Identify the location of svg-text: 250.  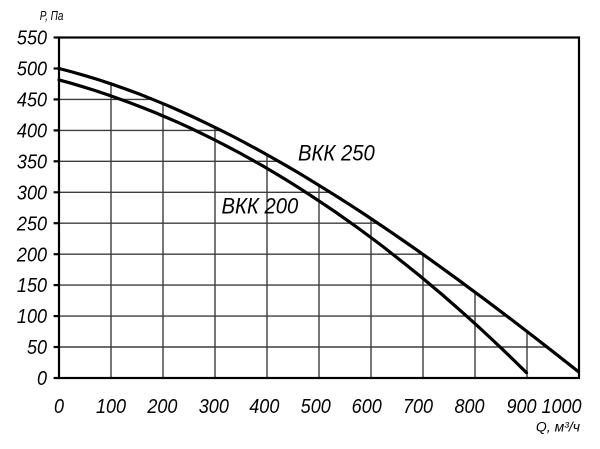
(31, 224).